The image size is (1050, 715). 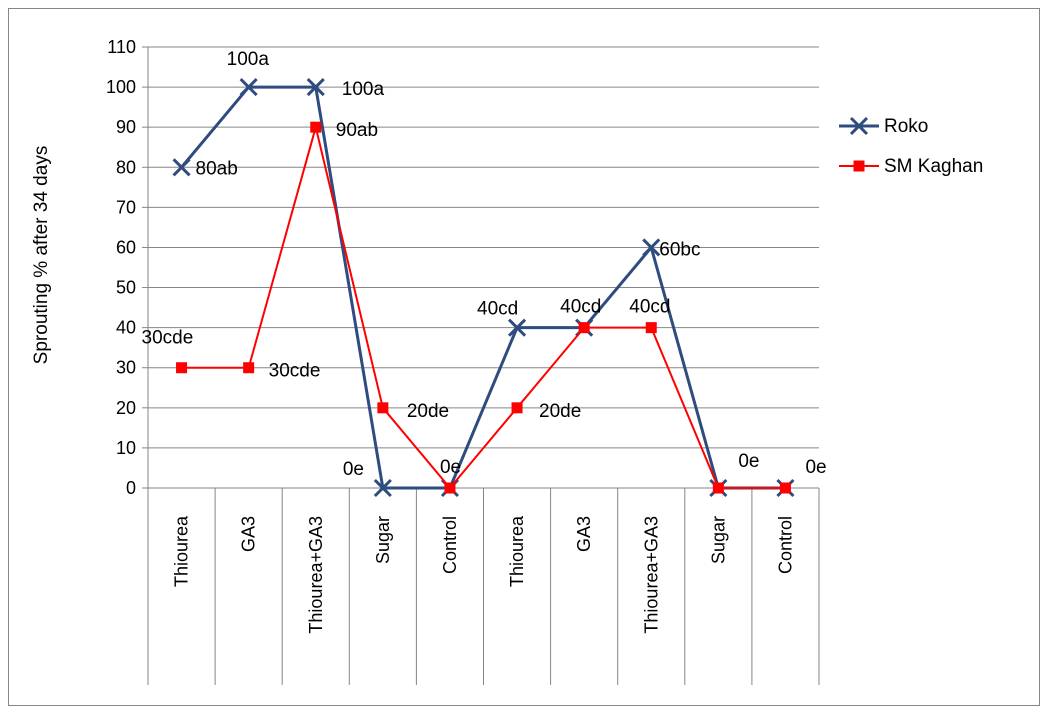 What do you see at coordinates (911, 146) in the screenshot?
I see `legend: Roko SM Kaghan` at bounding box center [911, 146].